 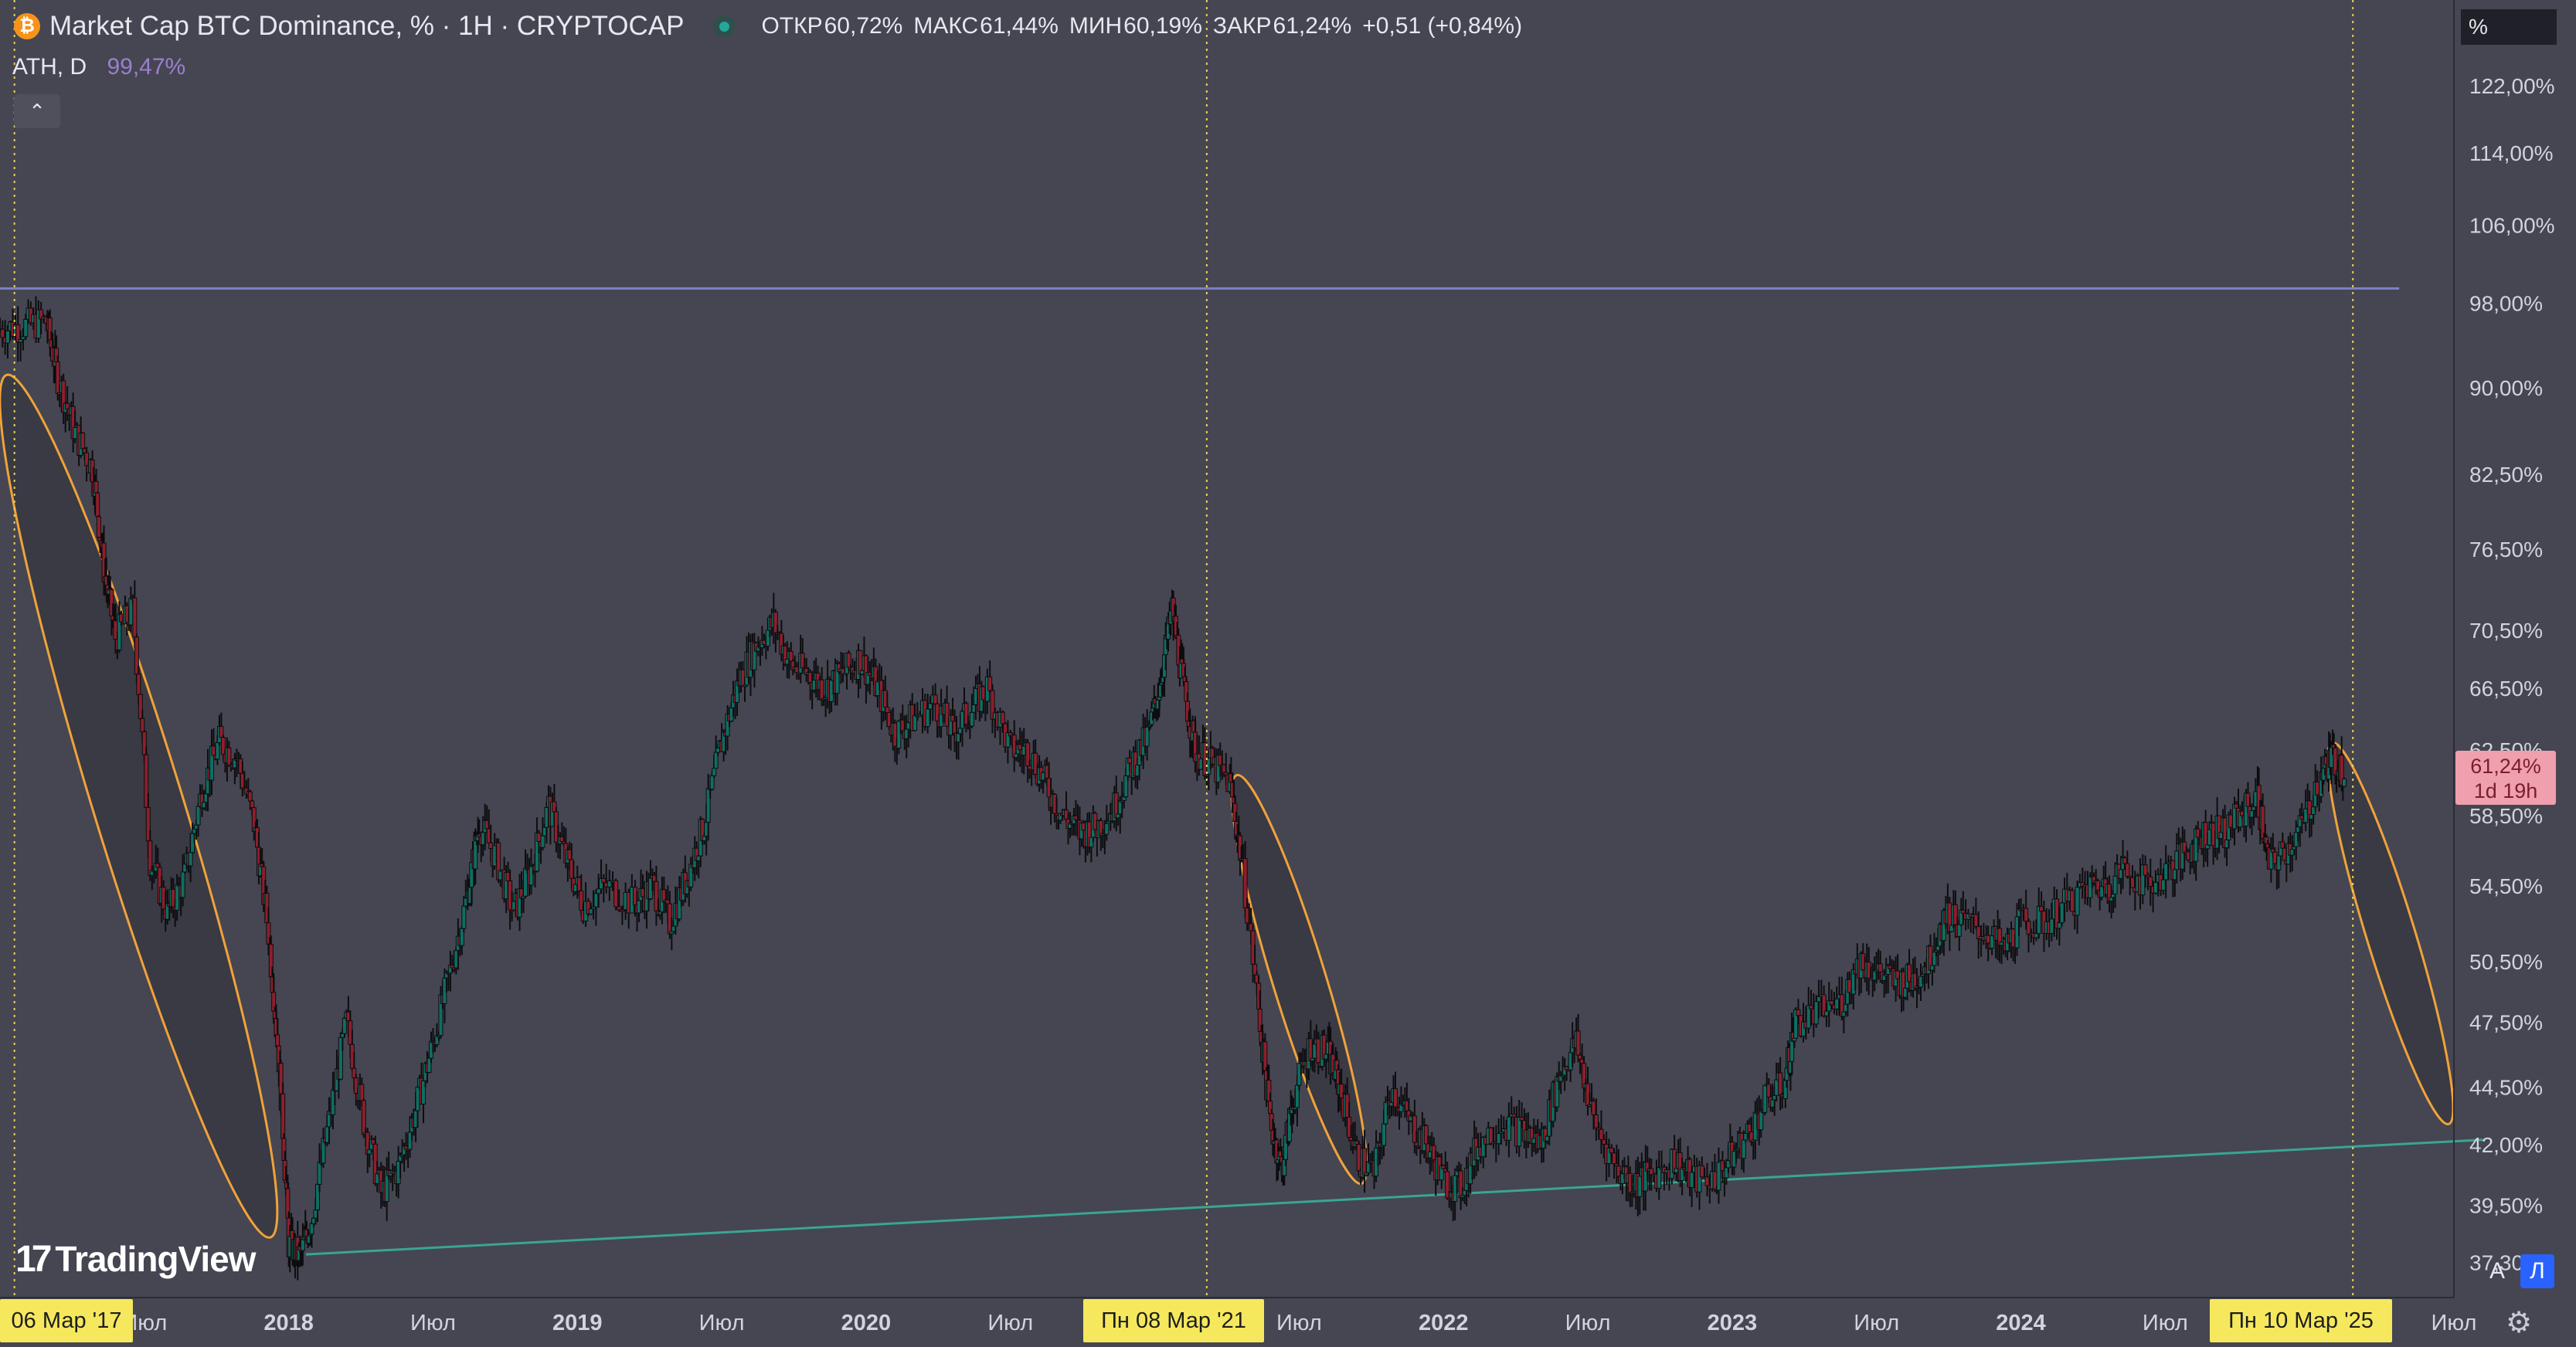 What do you see at coordinates (577, 1323) in the screenshot?
I see `x-tick-label: 2019` at bounding box center [577, 1323].